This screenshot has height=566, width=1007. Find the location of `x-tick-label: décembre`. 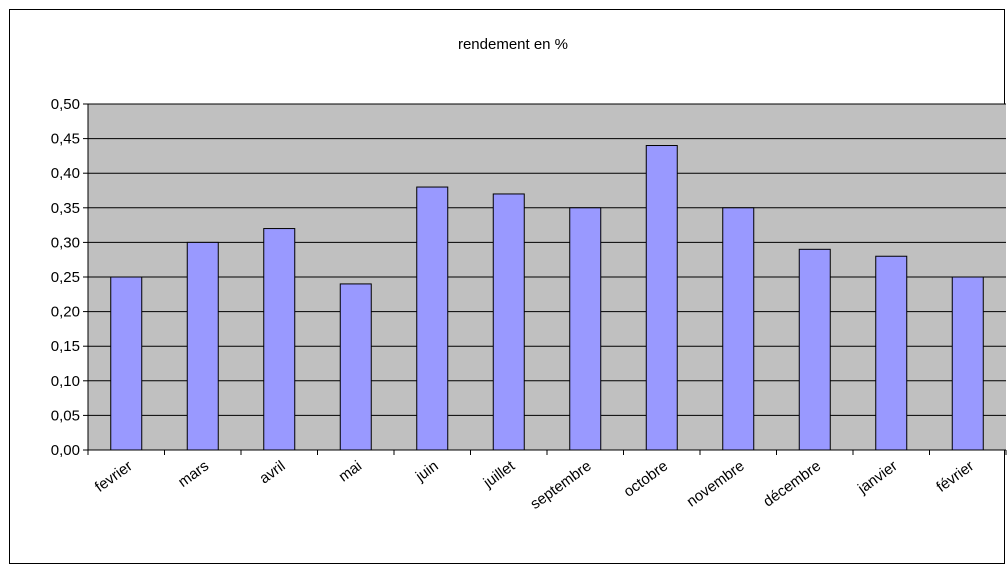

x-tick-label: décembre is located at coordinates (792, 483).